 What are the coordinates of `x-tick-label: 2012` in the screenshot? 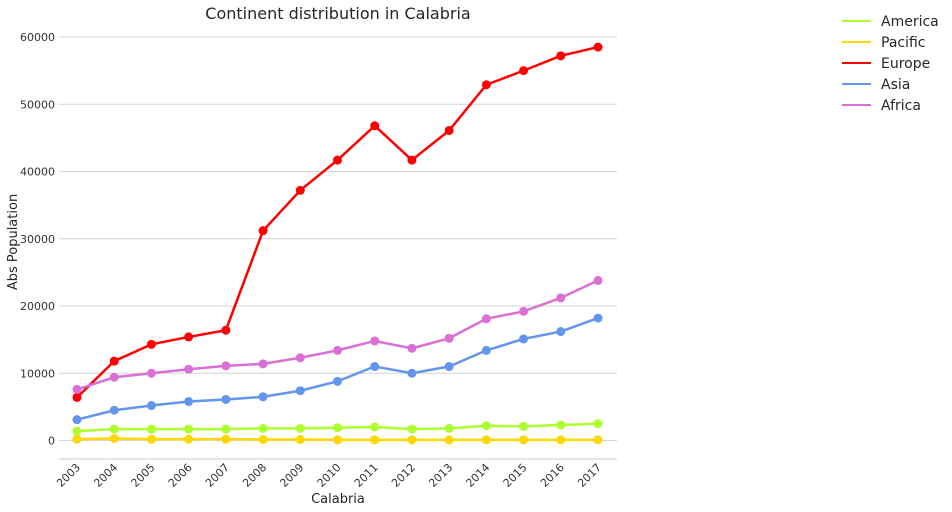 It's located at (403, 475).